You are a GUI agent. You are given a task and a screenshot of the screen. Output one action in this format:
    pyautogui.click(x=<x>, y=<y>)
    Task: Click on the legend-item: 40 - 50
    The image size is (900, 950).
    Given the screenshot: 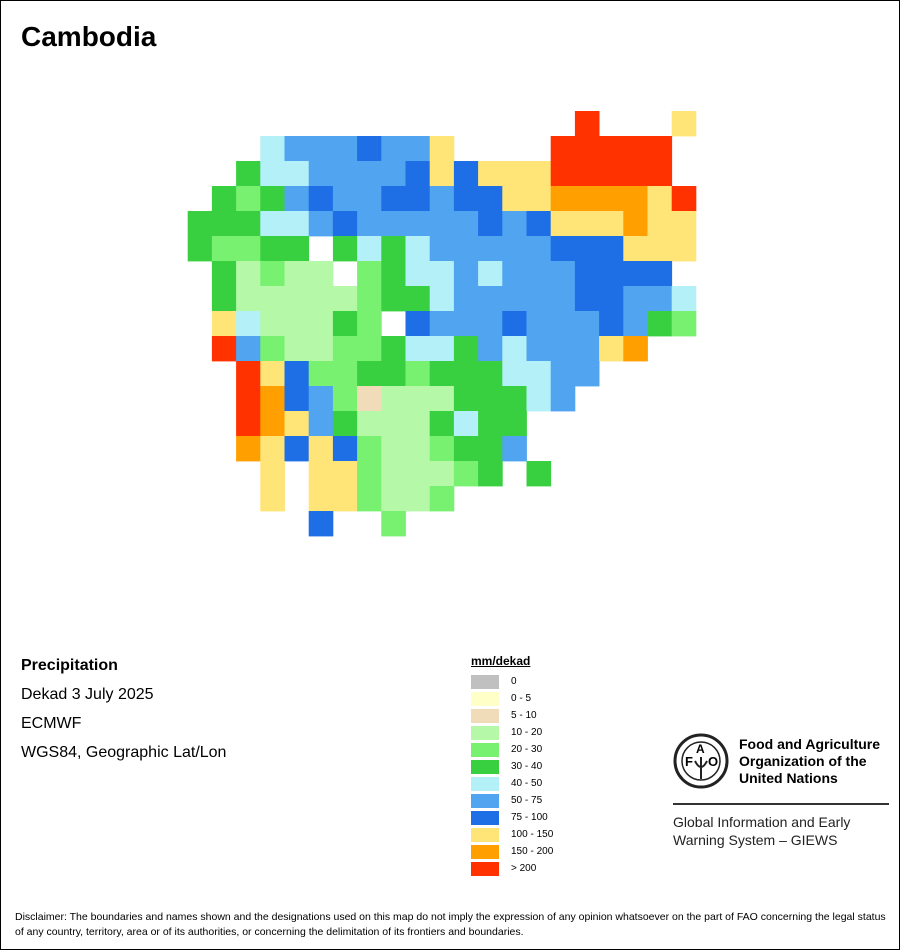 What is the action you would take?
    pyautogui.click(x=512, y=783)
    